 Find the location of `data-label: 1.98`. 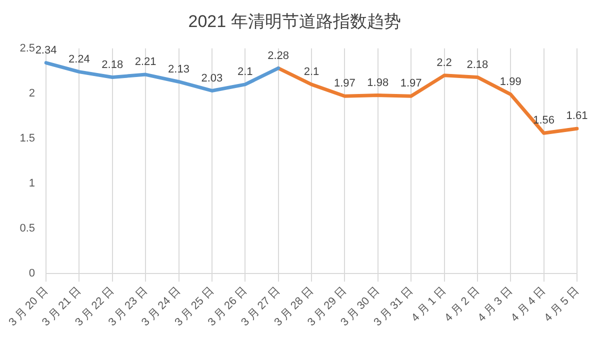

data-label: 1.98 is located at coordinates (378, 82).